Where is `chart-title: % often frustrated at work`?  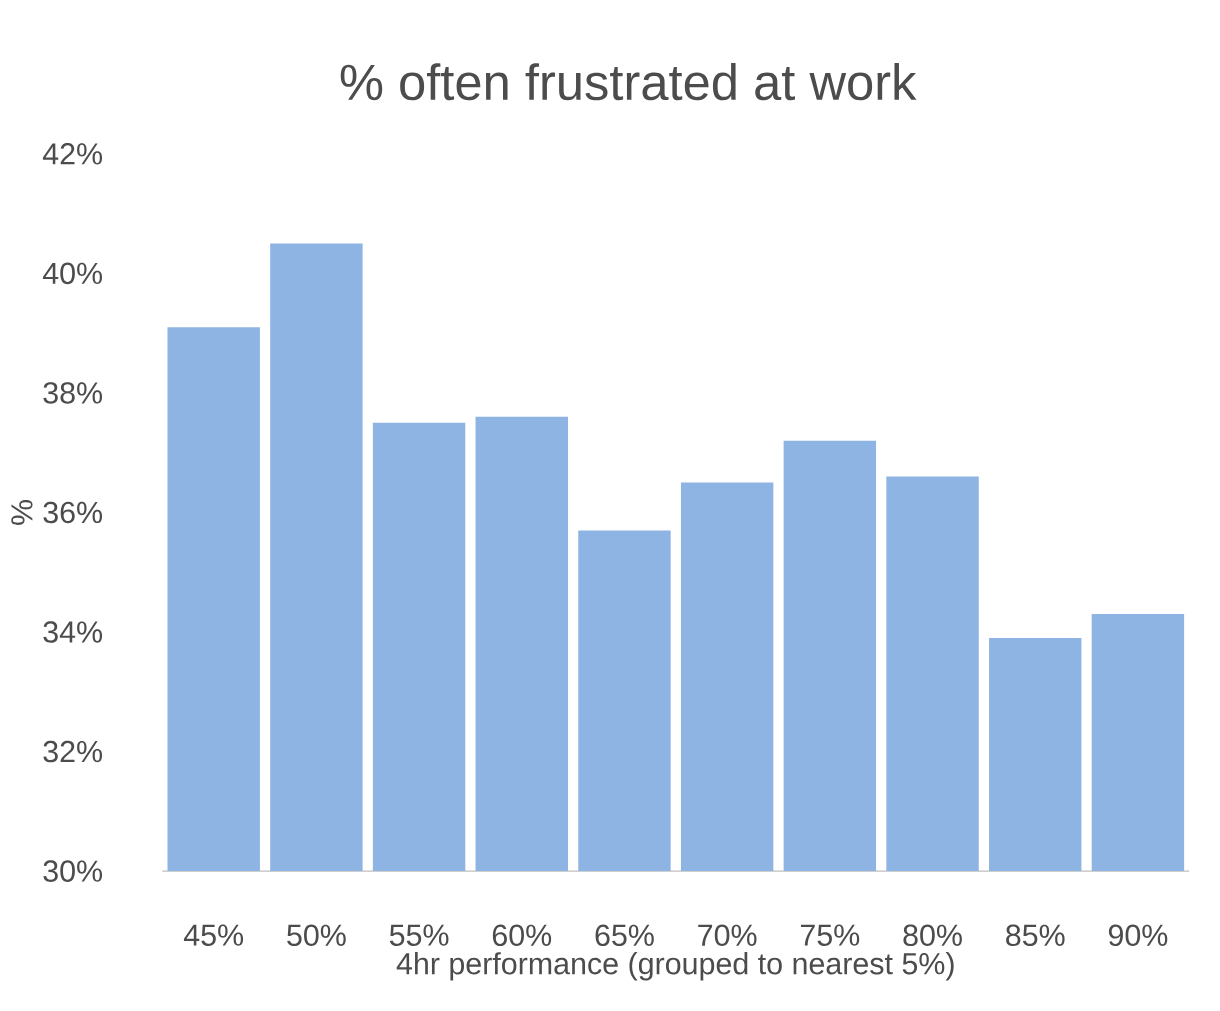 chart-title: % often frustrated at work is located at coordinates (628, 81).